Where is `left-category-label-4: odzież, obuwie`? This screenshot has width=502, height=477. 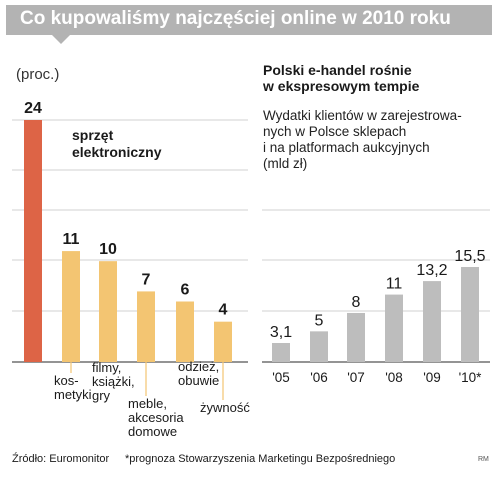
left-category-label-4: odzież, obuwie is located at coordinates (198, 373).